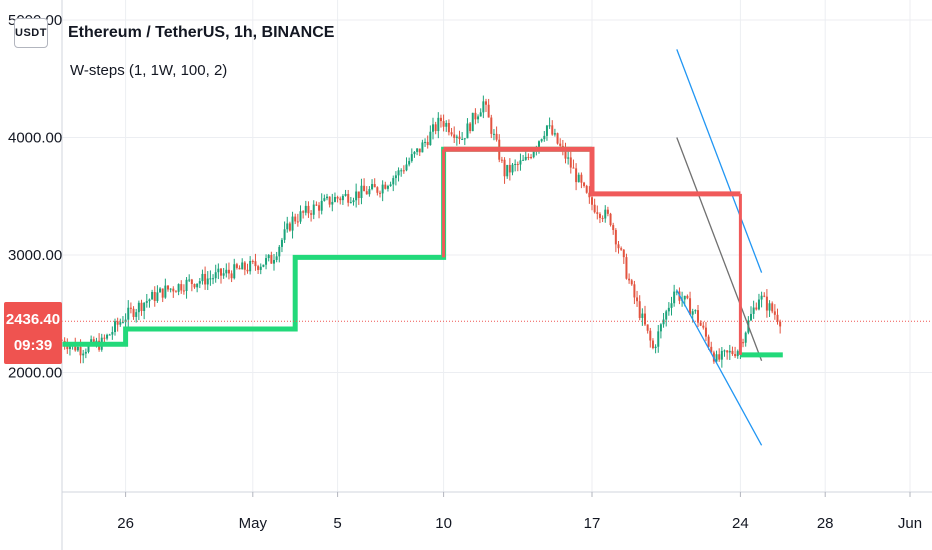  Describe the element at coordinates (719, 161) in the screenshot. I see `channel-upper-line` at that location.